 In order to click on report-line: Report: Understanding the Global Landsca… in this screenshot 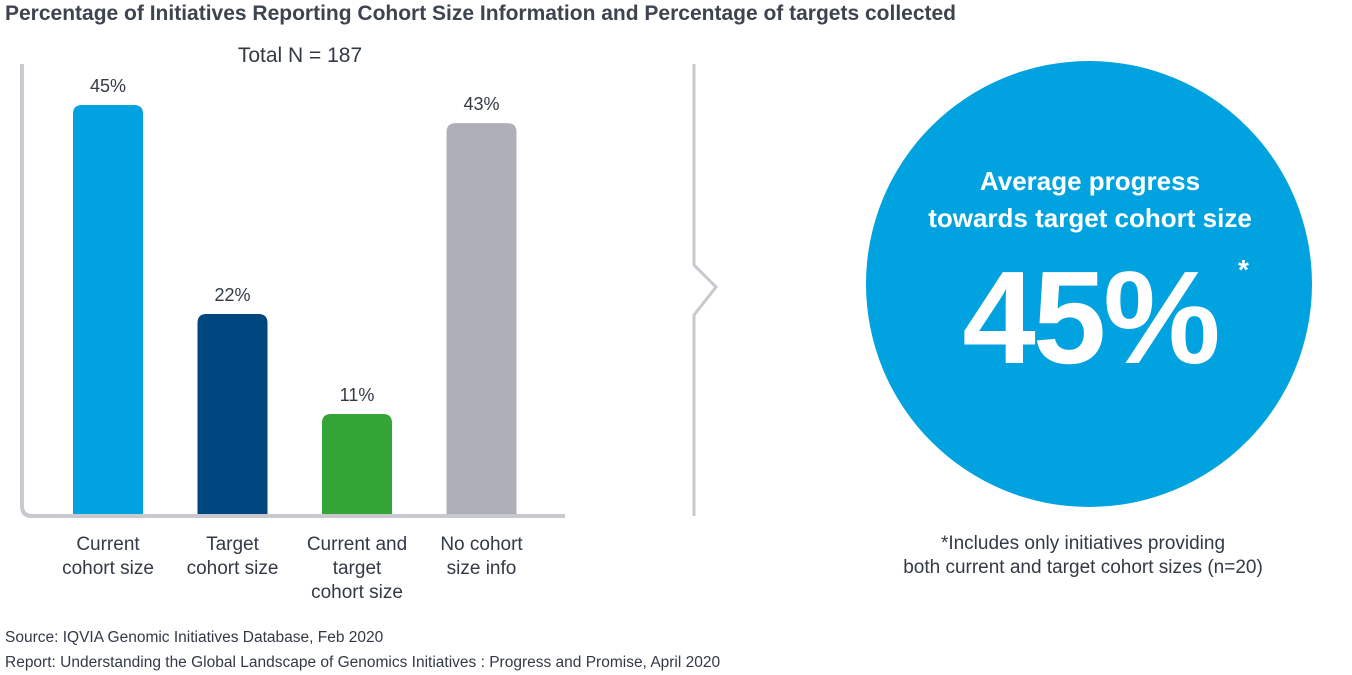, I will do `click(363, 662)`.